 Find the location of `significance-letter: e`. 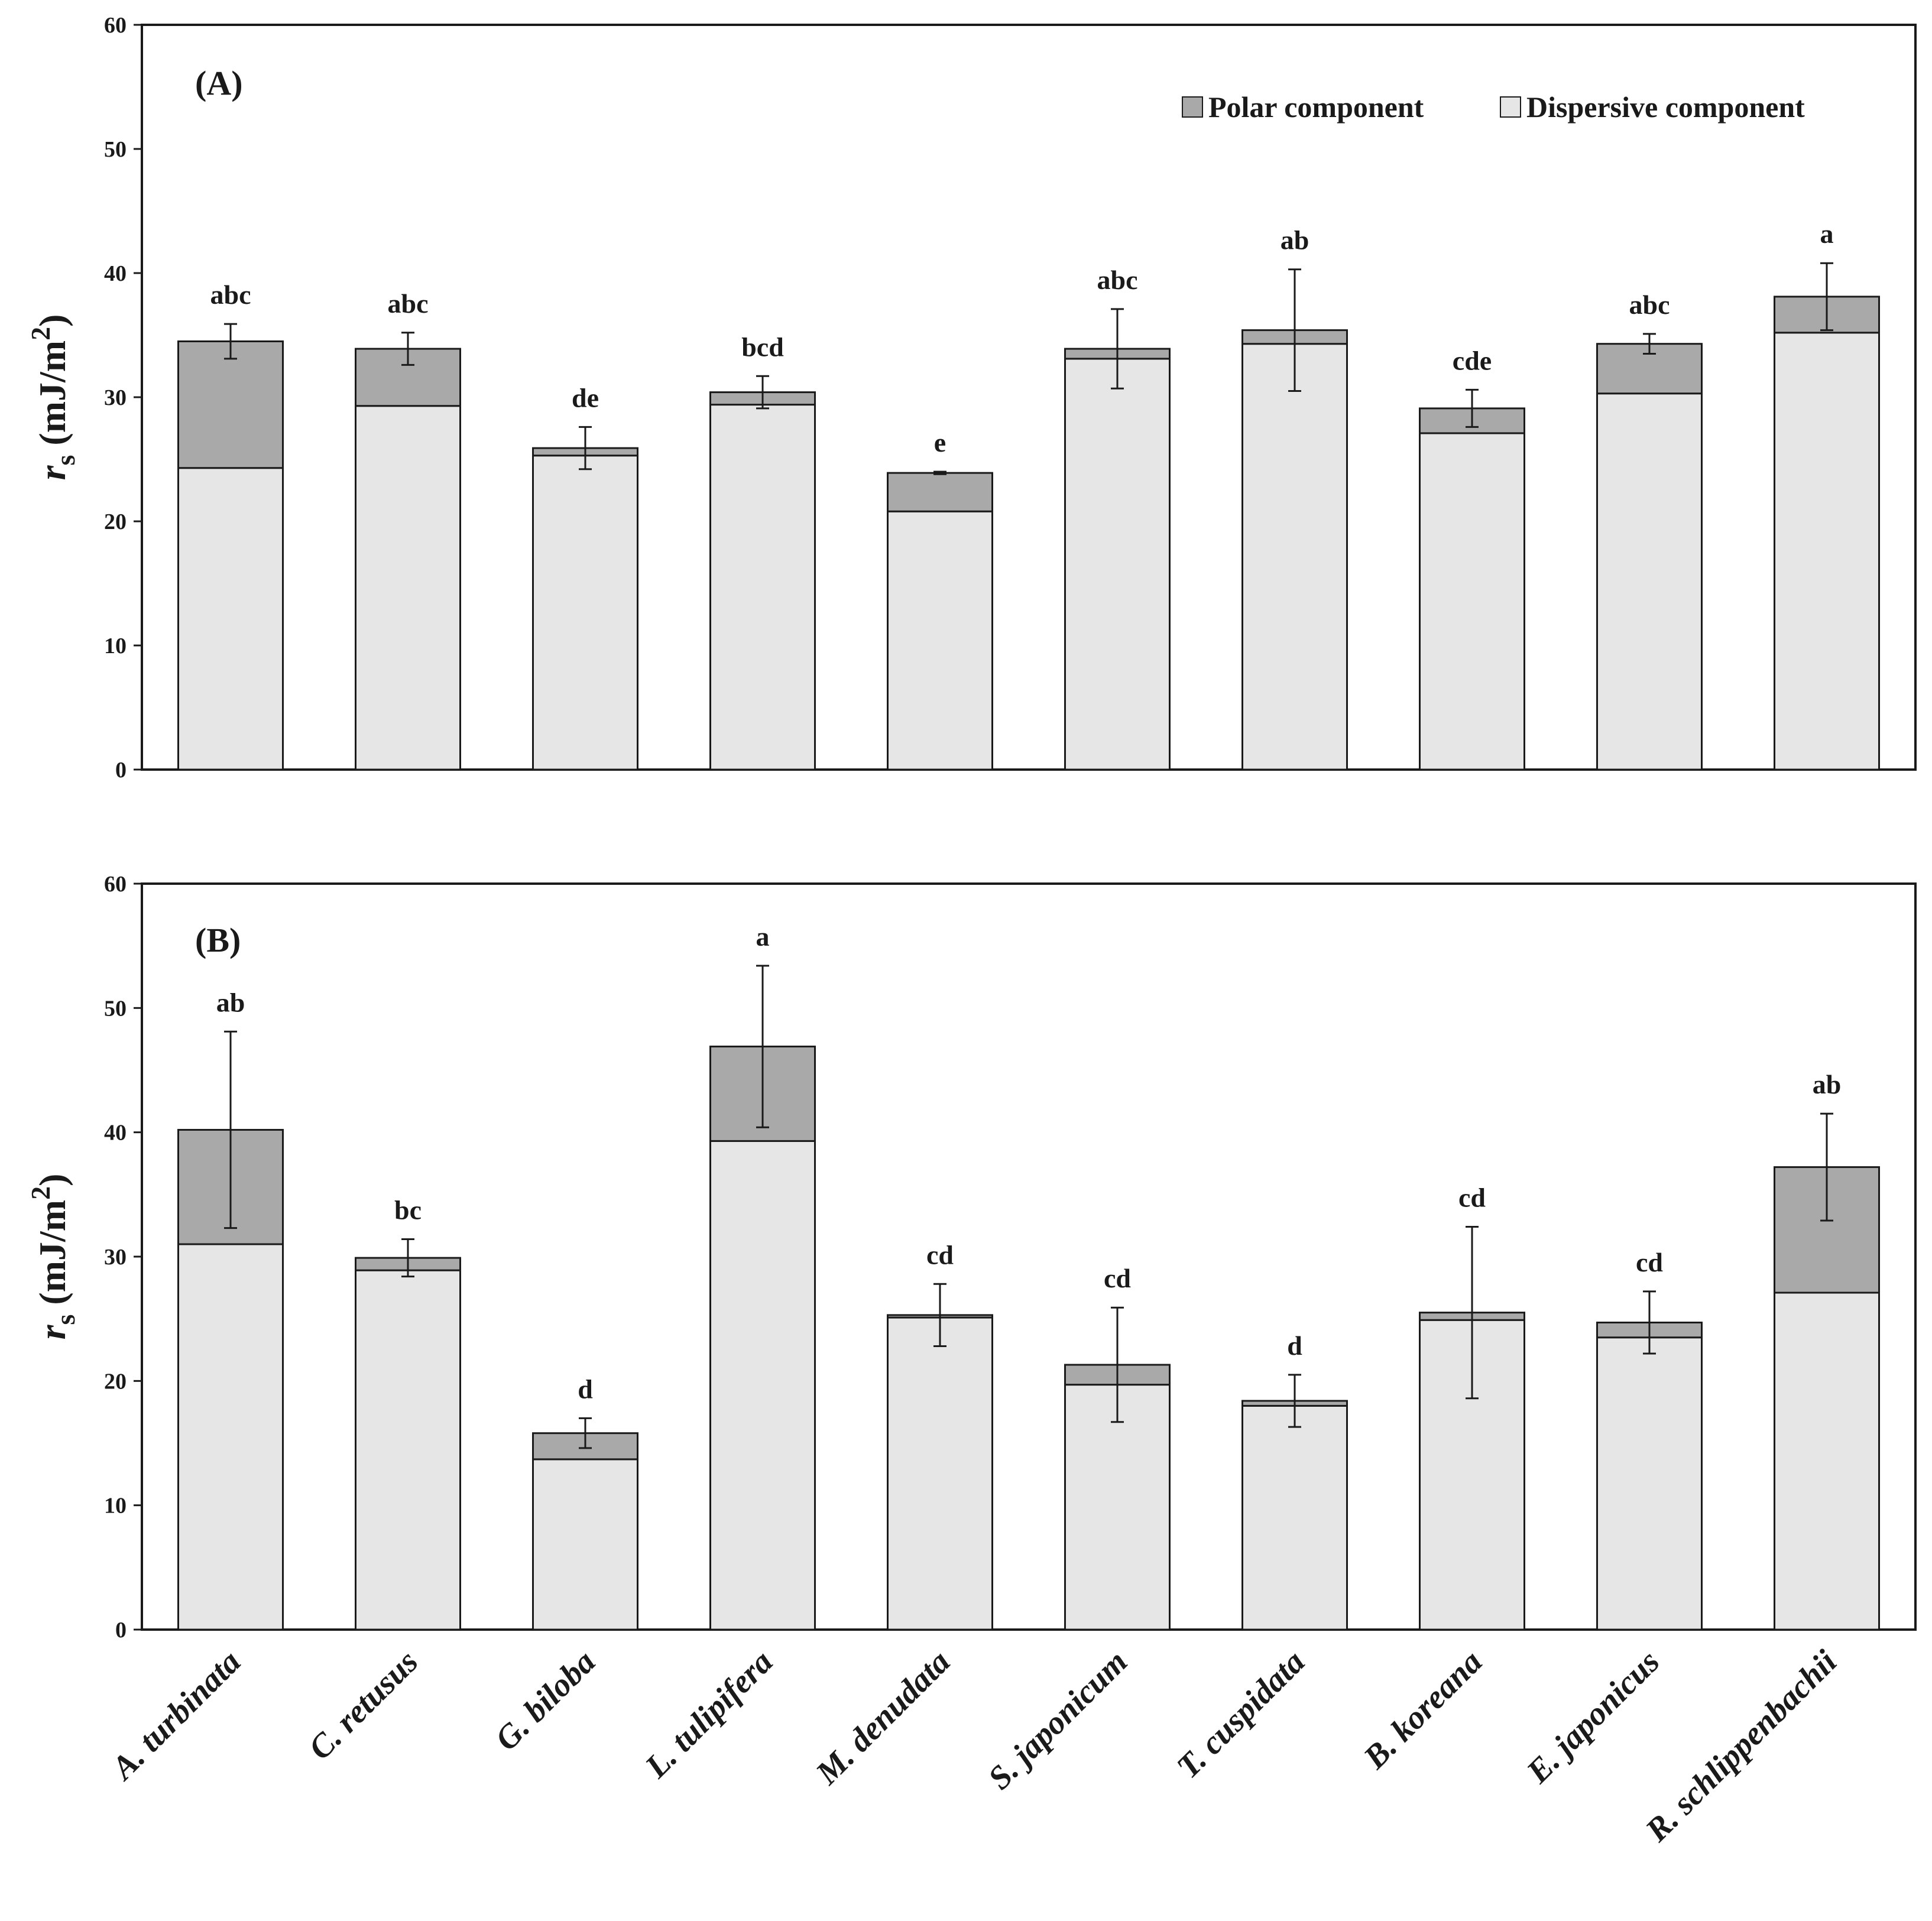

significance-letter: e is located at coordinates (940, 442).